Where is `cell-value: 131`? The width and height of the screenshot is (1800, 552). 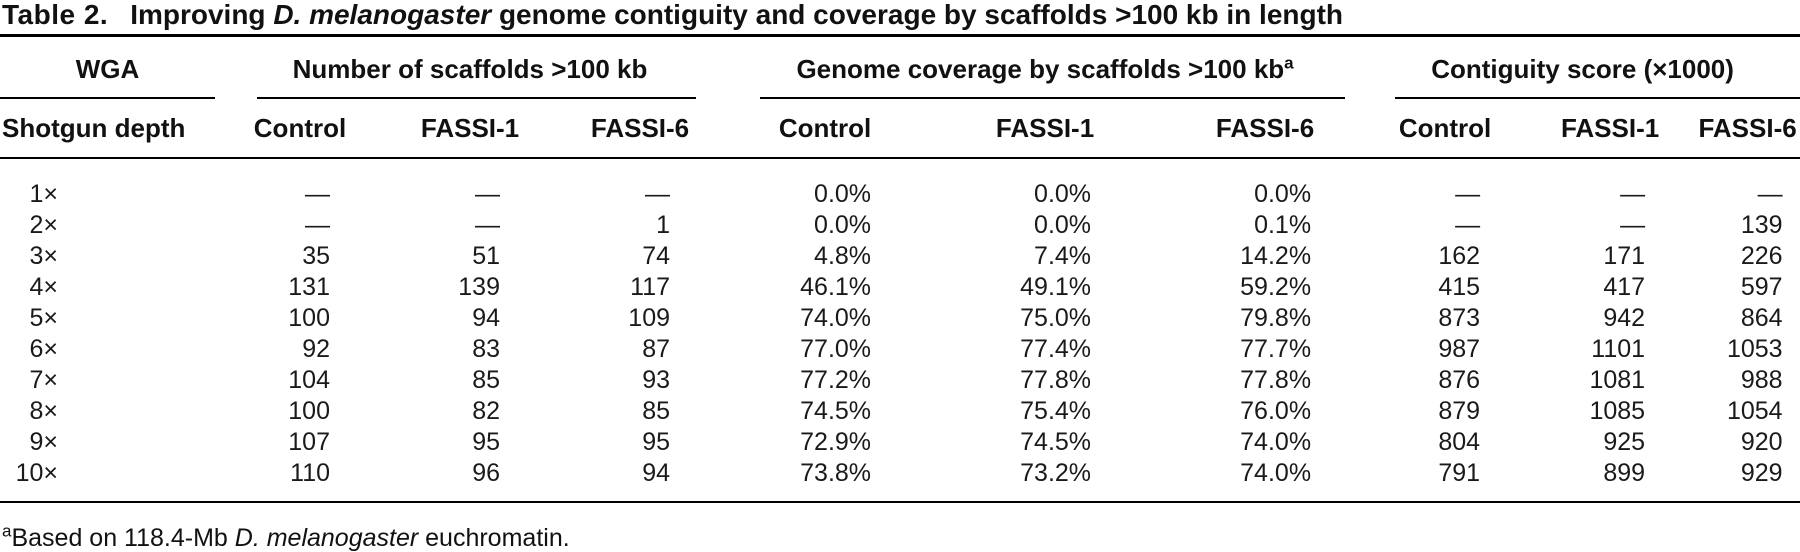 cell-value: 131 is located at coordinates (309, 287).